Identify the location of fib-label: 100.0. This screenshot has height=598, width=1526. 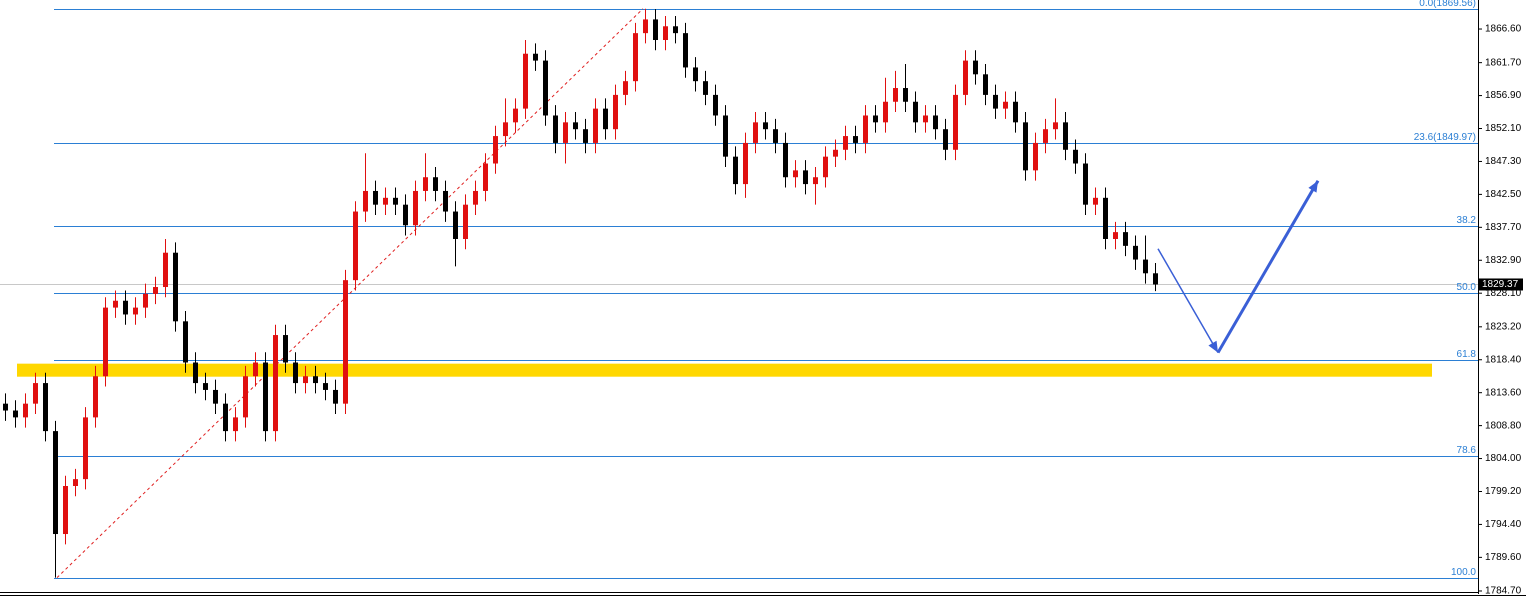
(1463, 572).